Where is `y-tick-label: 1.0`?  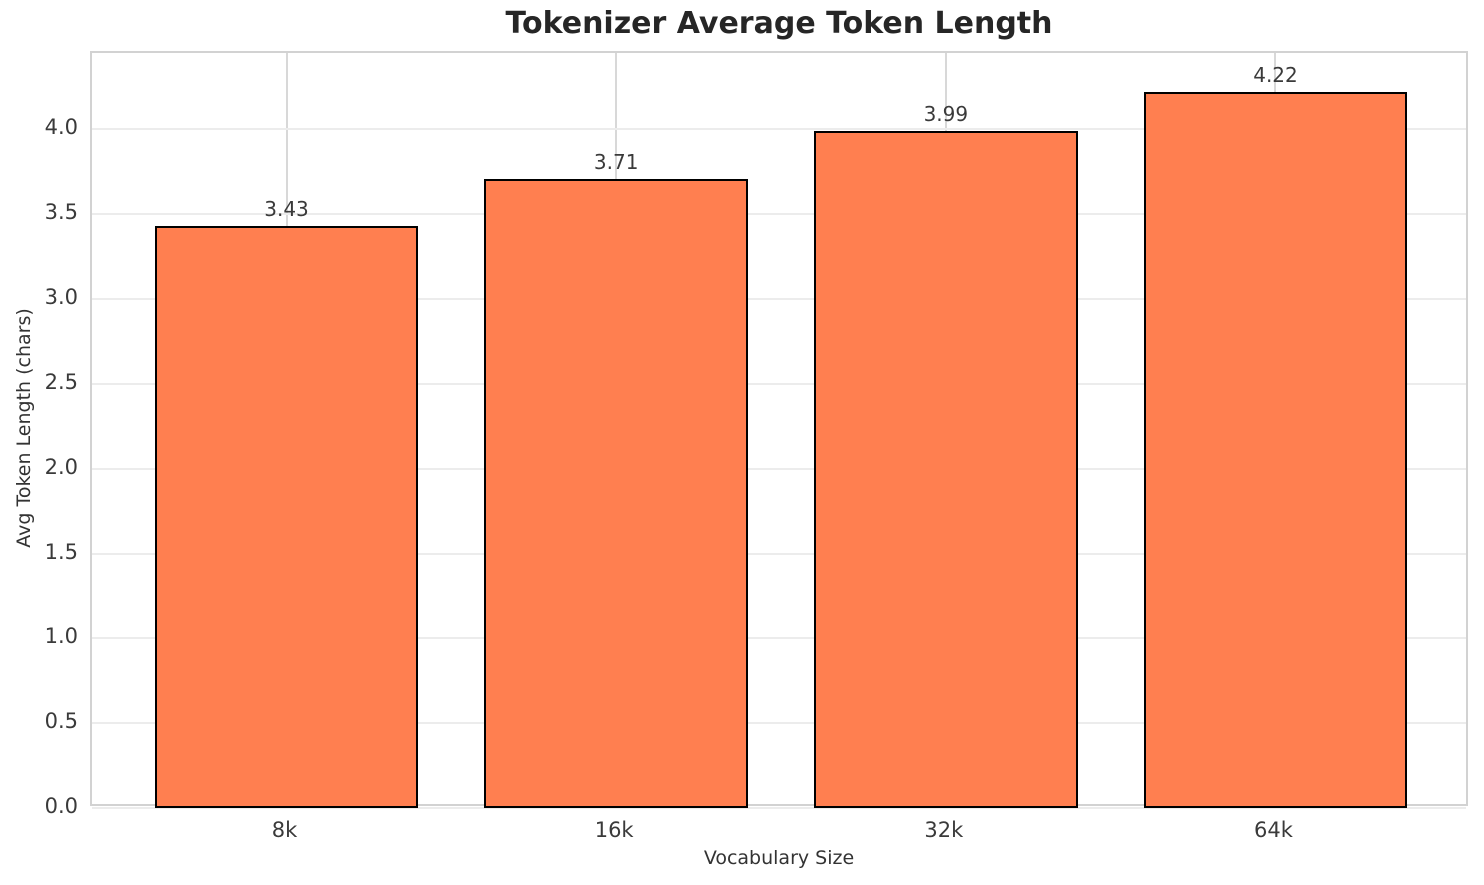 y-tick-label: 1.0 is located at coordinates (61, 636).